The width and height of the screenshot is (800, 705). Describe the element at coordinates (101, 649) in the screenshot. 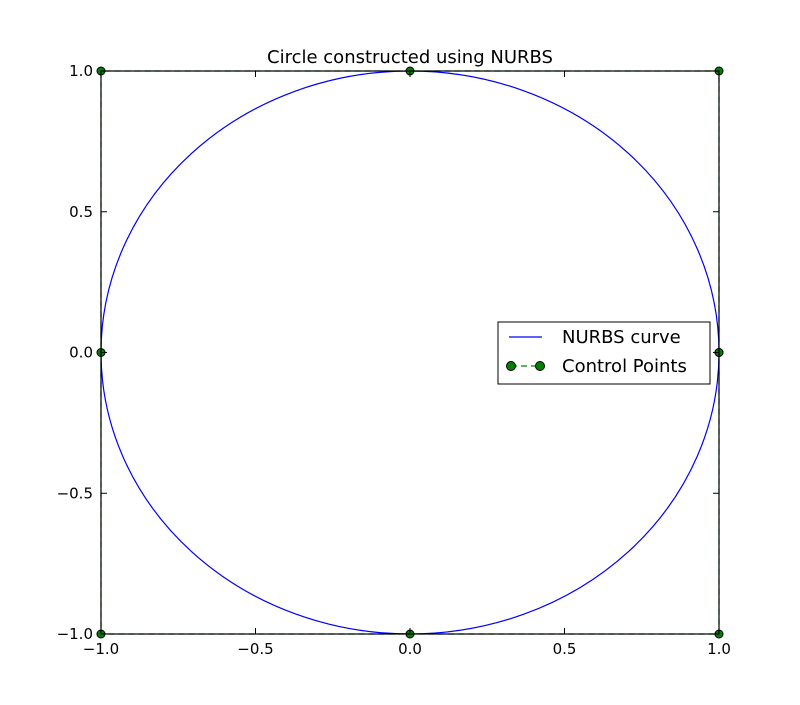

I see `x-tick-label: −1.0` at that location.